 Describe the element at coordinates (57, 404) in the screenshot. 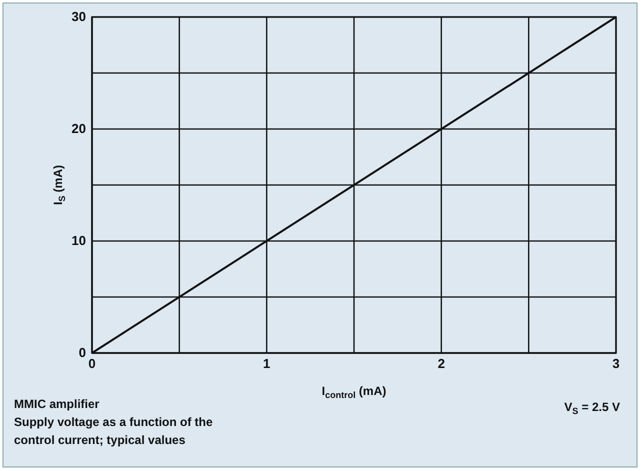

I see `text: MMIC amplifier` at that location.